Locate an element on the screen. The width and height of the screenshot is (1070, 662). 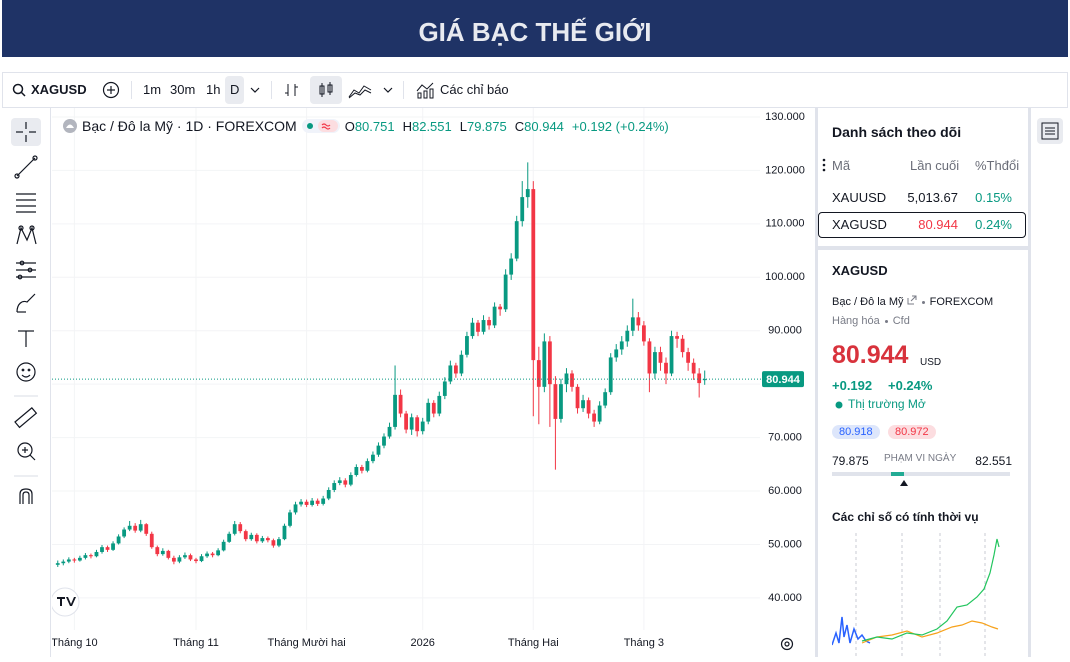
detail-price: 80.944 is located at coordinates (870, 355).